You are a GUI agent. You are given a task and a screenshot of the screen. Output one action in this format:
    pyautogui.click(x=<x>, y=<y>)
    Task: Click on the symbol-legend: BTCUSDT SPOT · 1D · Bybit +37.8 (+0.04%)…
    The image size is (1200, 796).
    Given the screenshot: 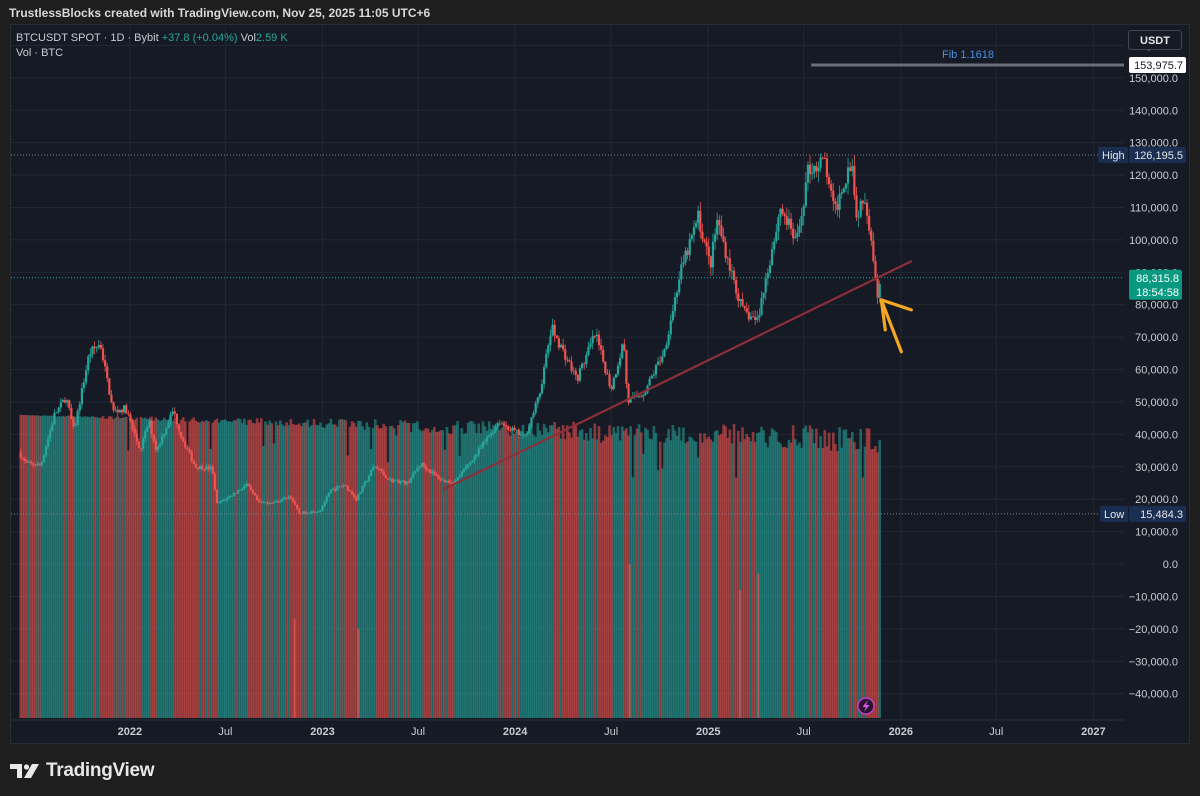 What is the action you would take?
    pyautogui.click(x=152, y=38)
    